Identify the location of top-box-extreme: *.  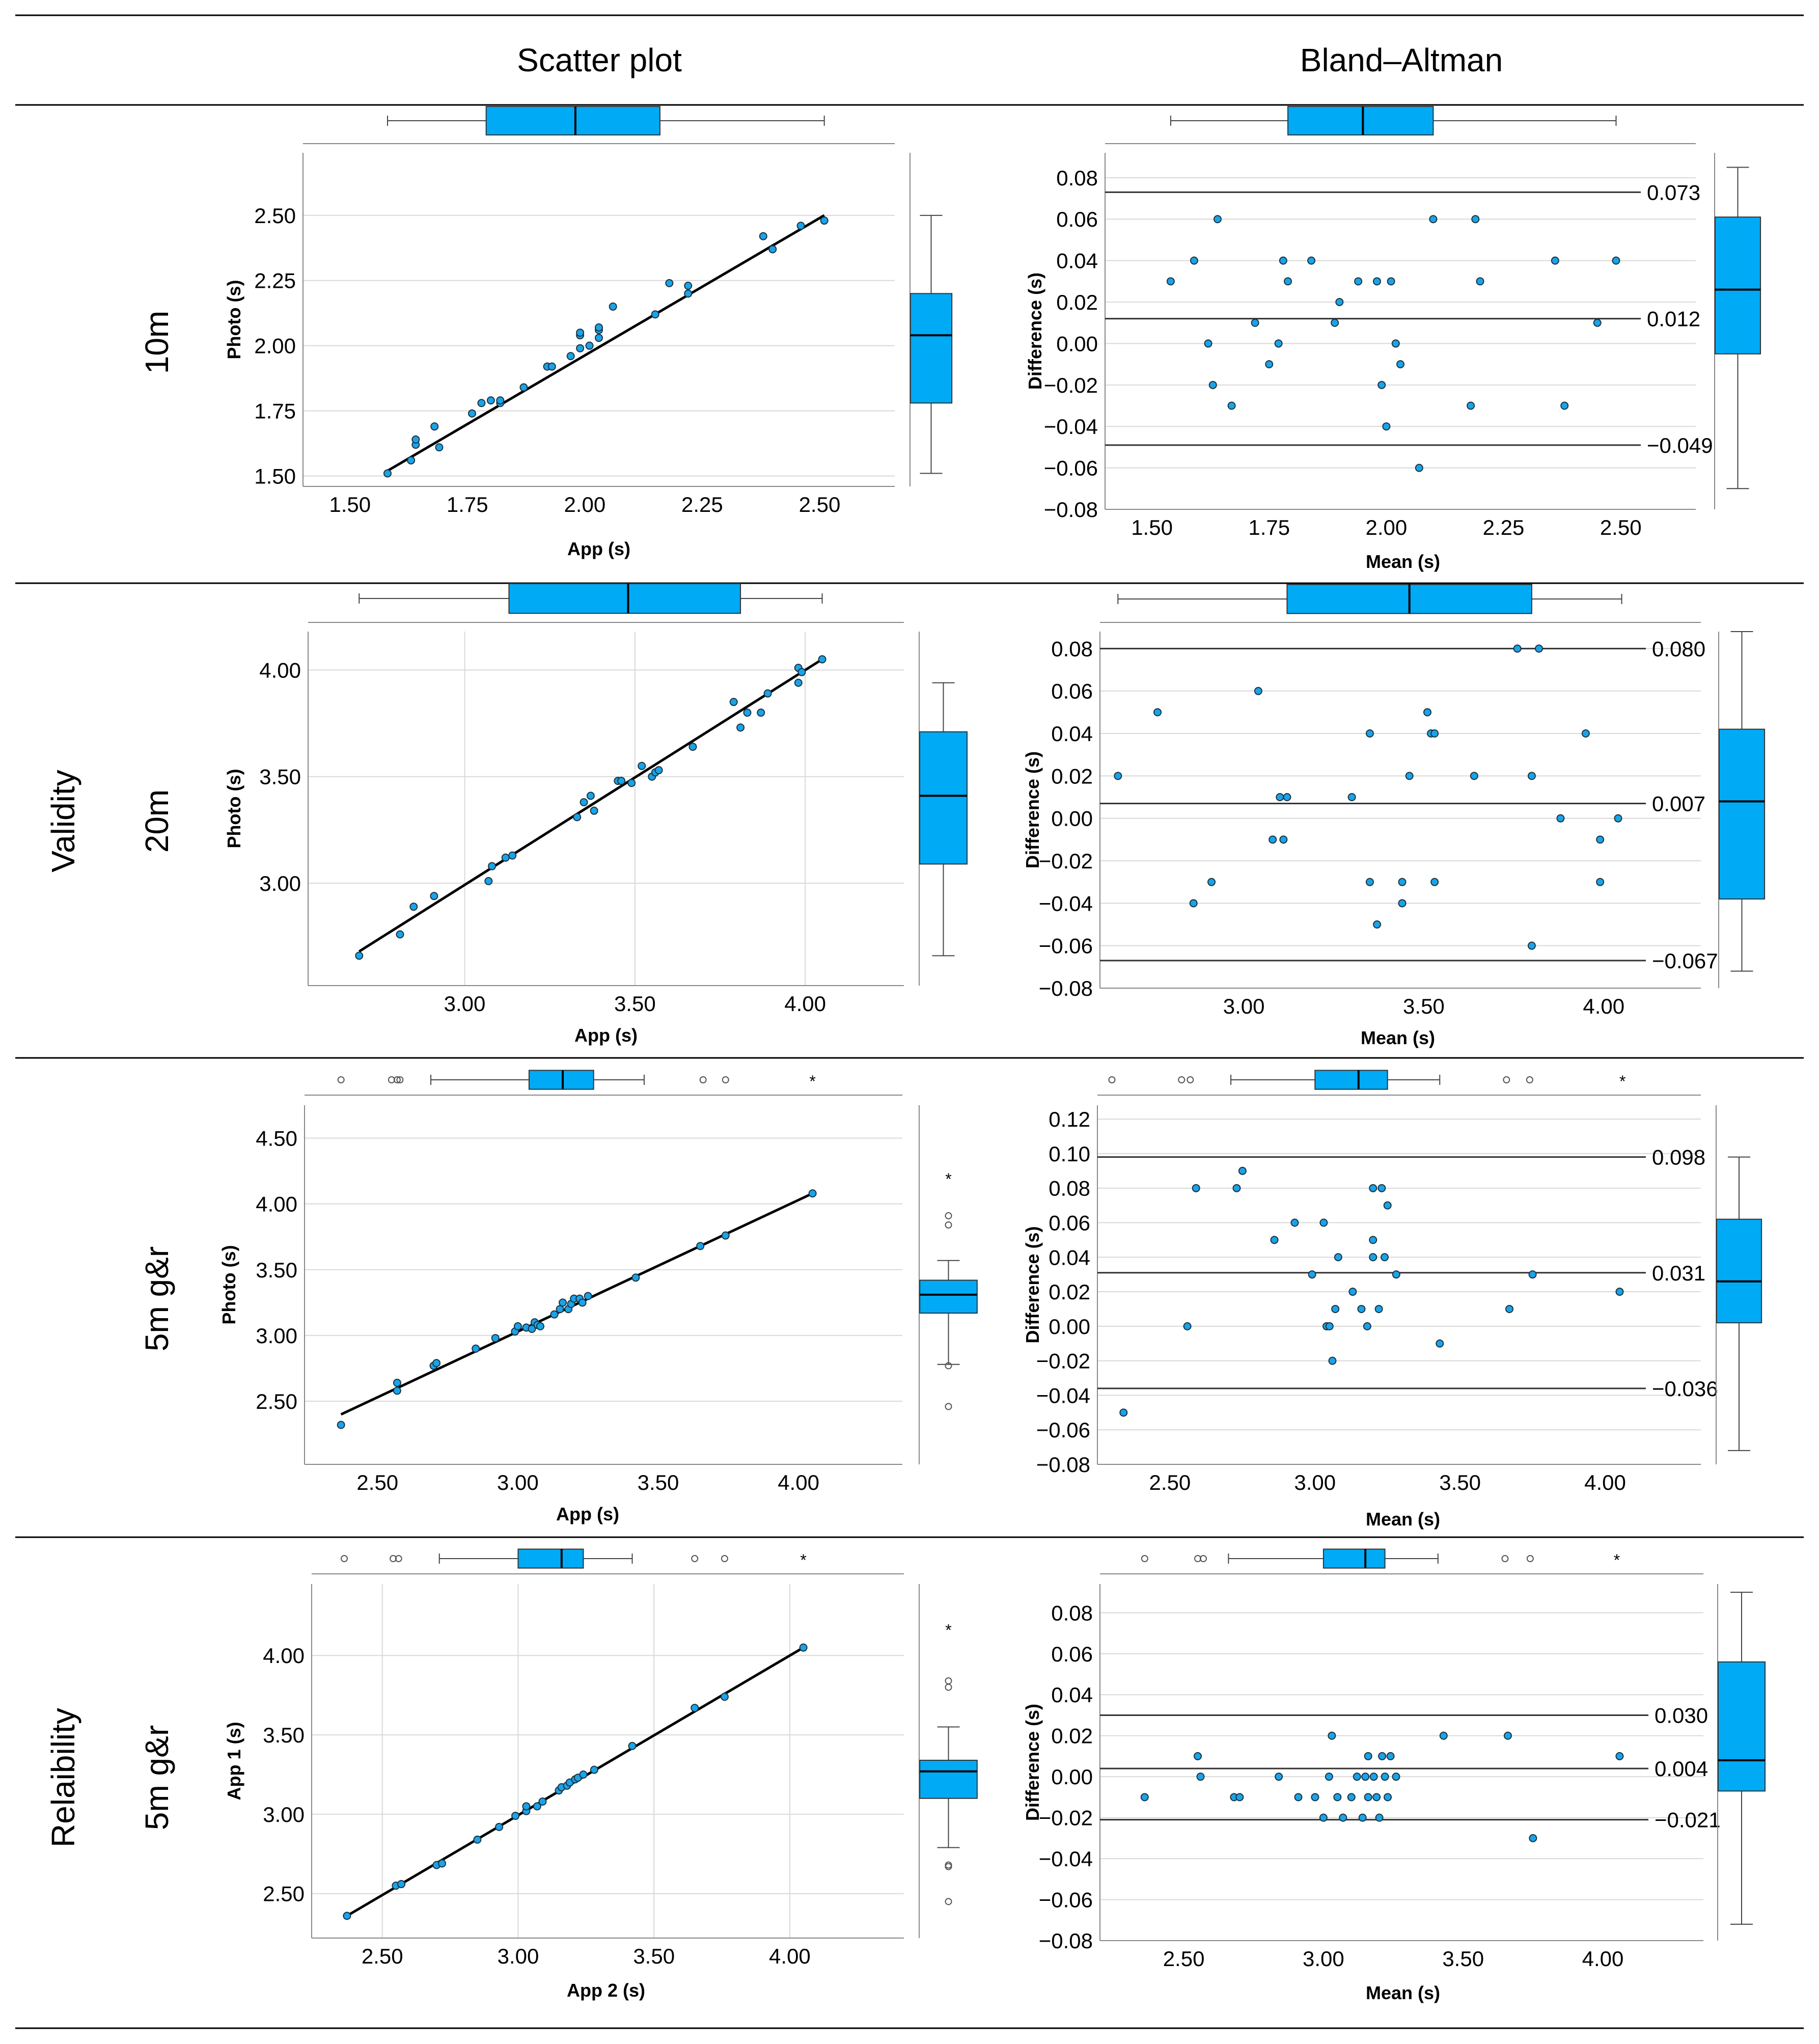
(1617, 1560).